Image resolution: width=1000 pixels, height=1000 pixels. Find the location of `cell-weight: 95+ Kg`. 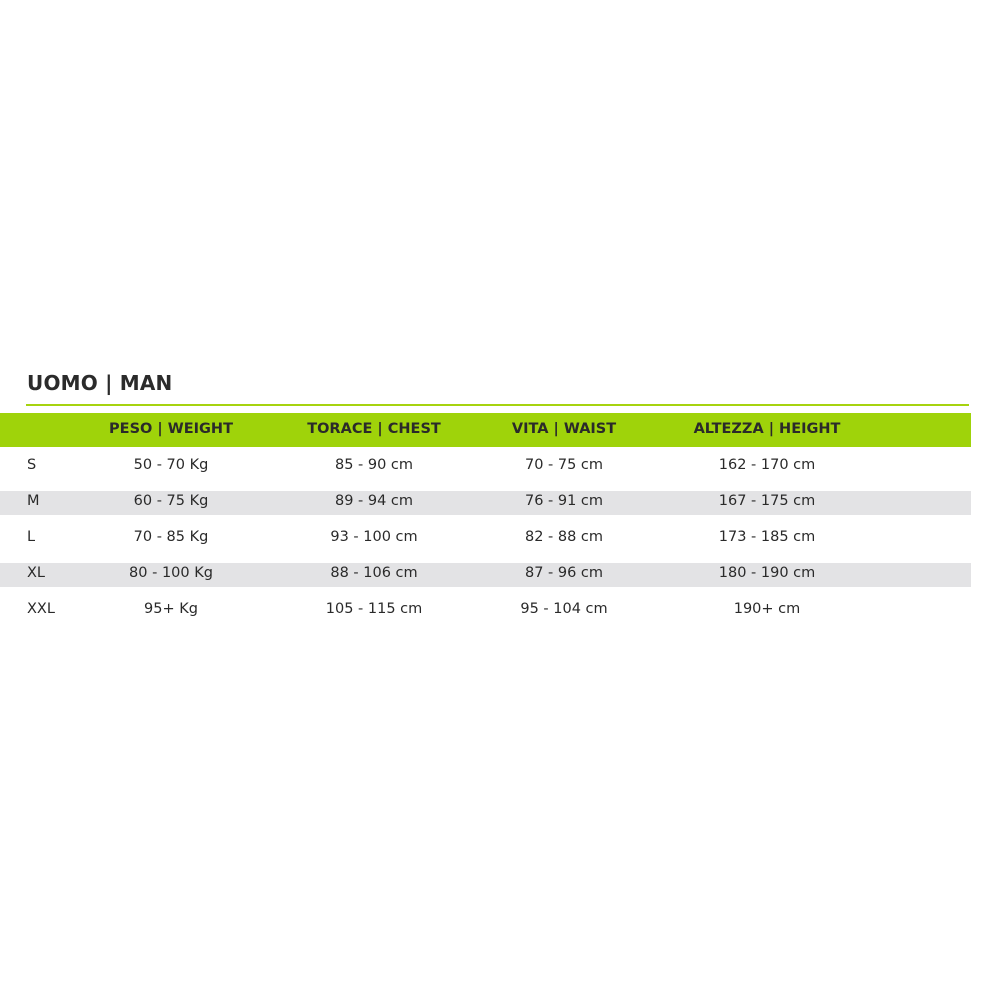

cell-weight: 95+ Kg is located at coordinates (171, 609).